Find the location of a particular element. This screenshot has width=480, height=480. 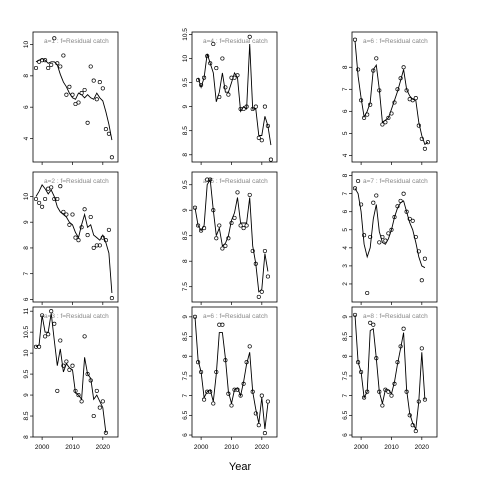

y-tick-label: 6 is located at coordinates (26, 107).